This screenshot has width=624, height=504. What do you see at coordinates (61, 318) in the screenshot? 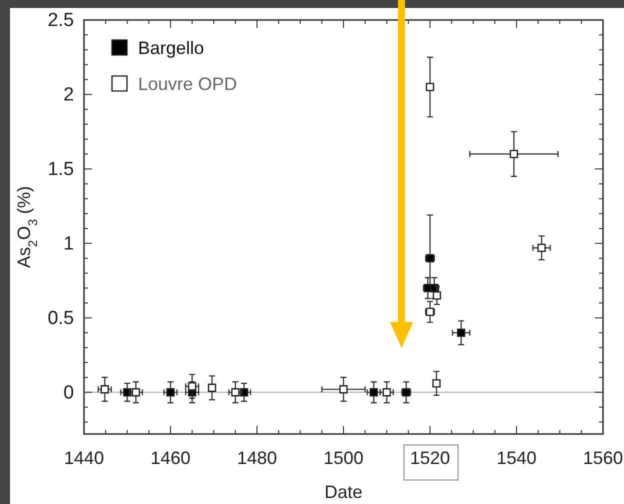
I see `y-tick-label: 0.5` at bounding box center [61, 318].